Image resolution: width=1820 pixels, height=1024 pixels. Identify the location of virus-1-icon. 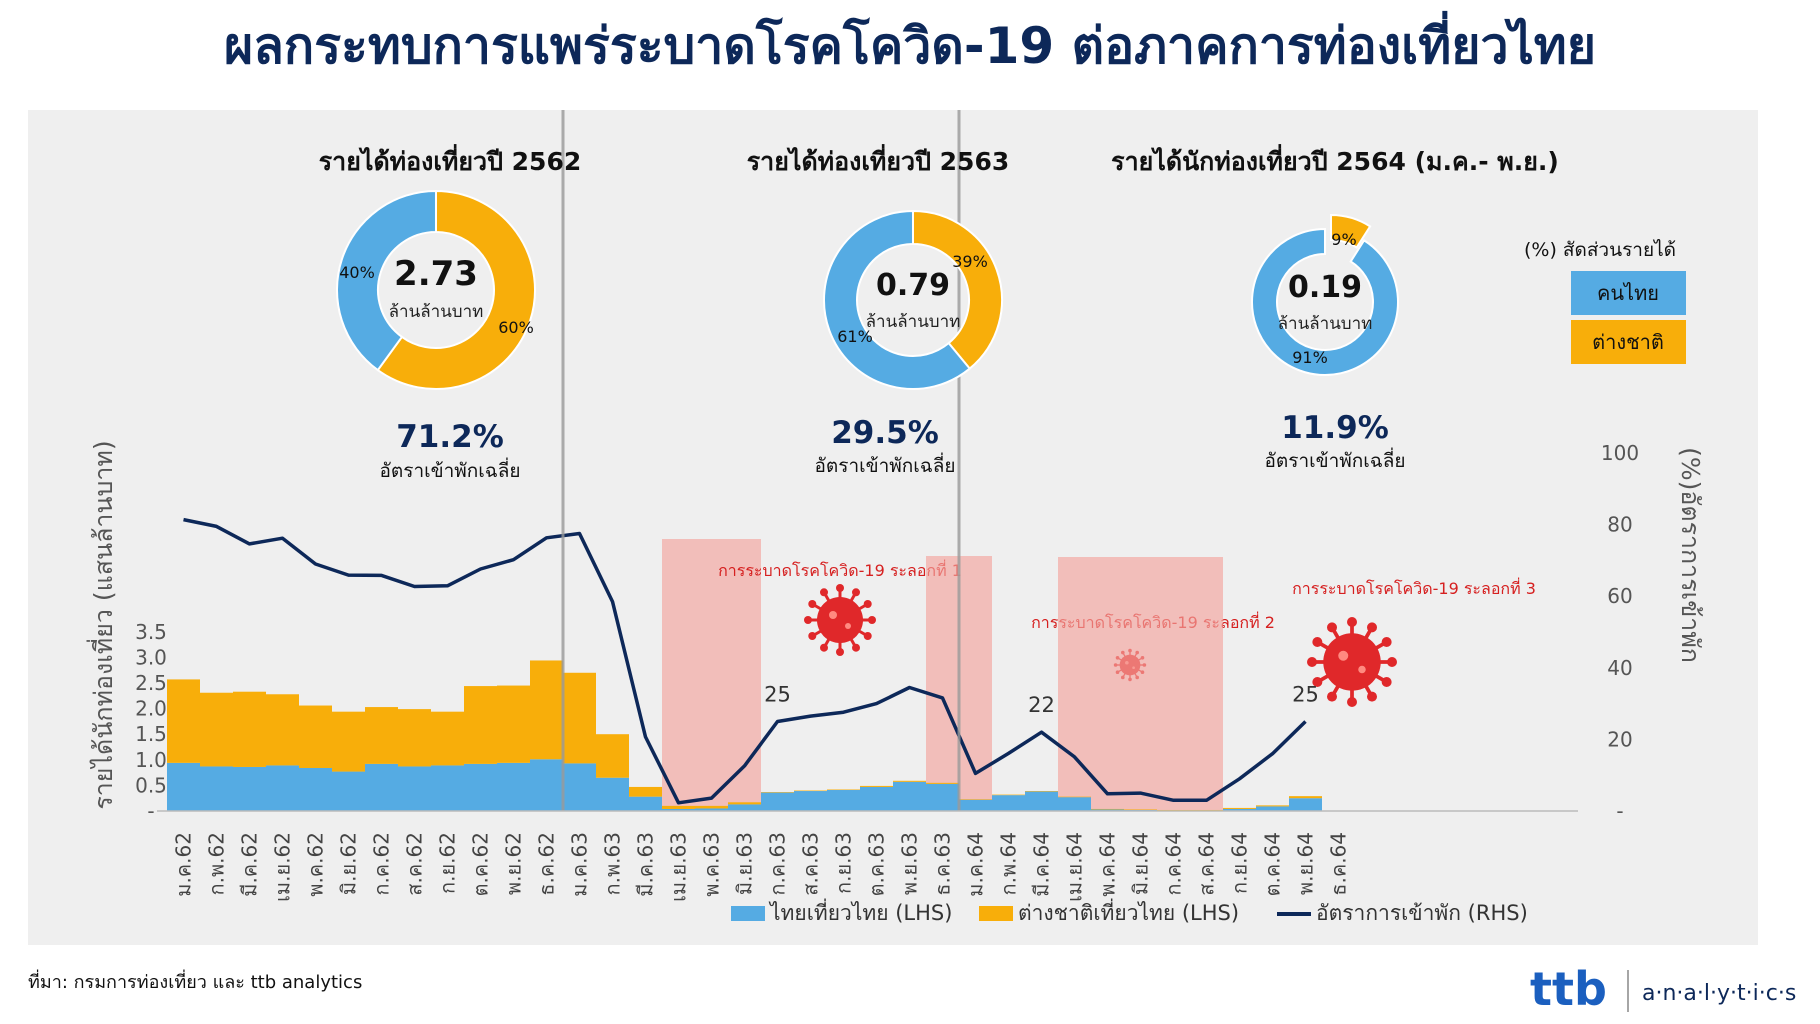
(840, 620).